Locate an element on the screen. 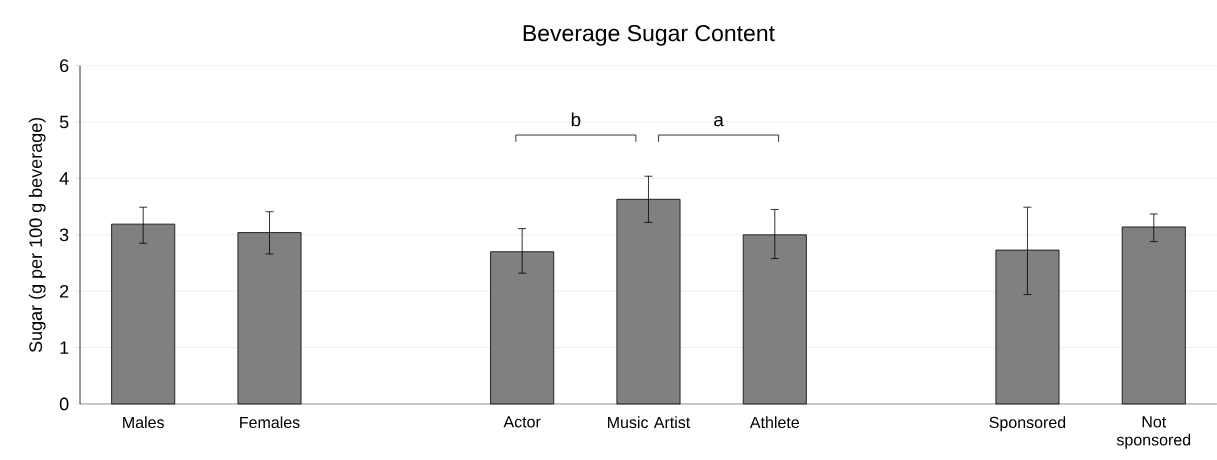 This screenshot has width=1217, height=460. y-tick-label: 0 is located at coordinates (64, 404).